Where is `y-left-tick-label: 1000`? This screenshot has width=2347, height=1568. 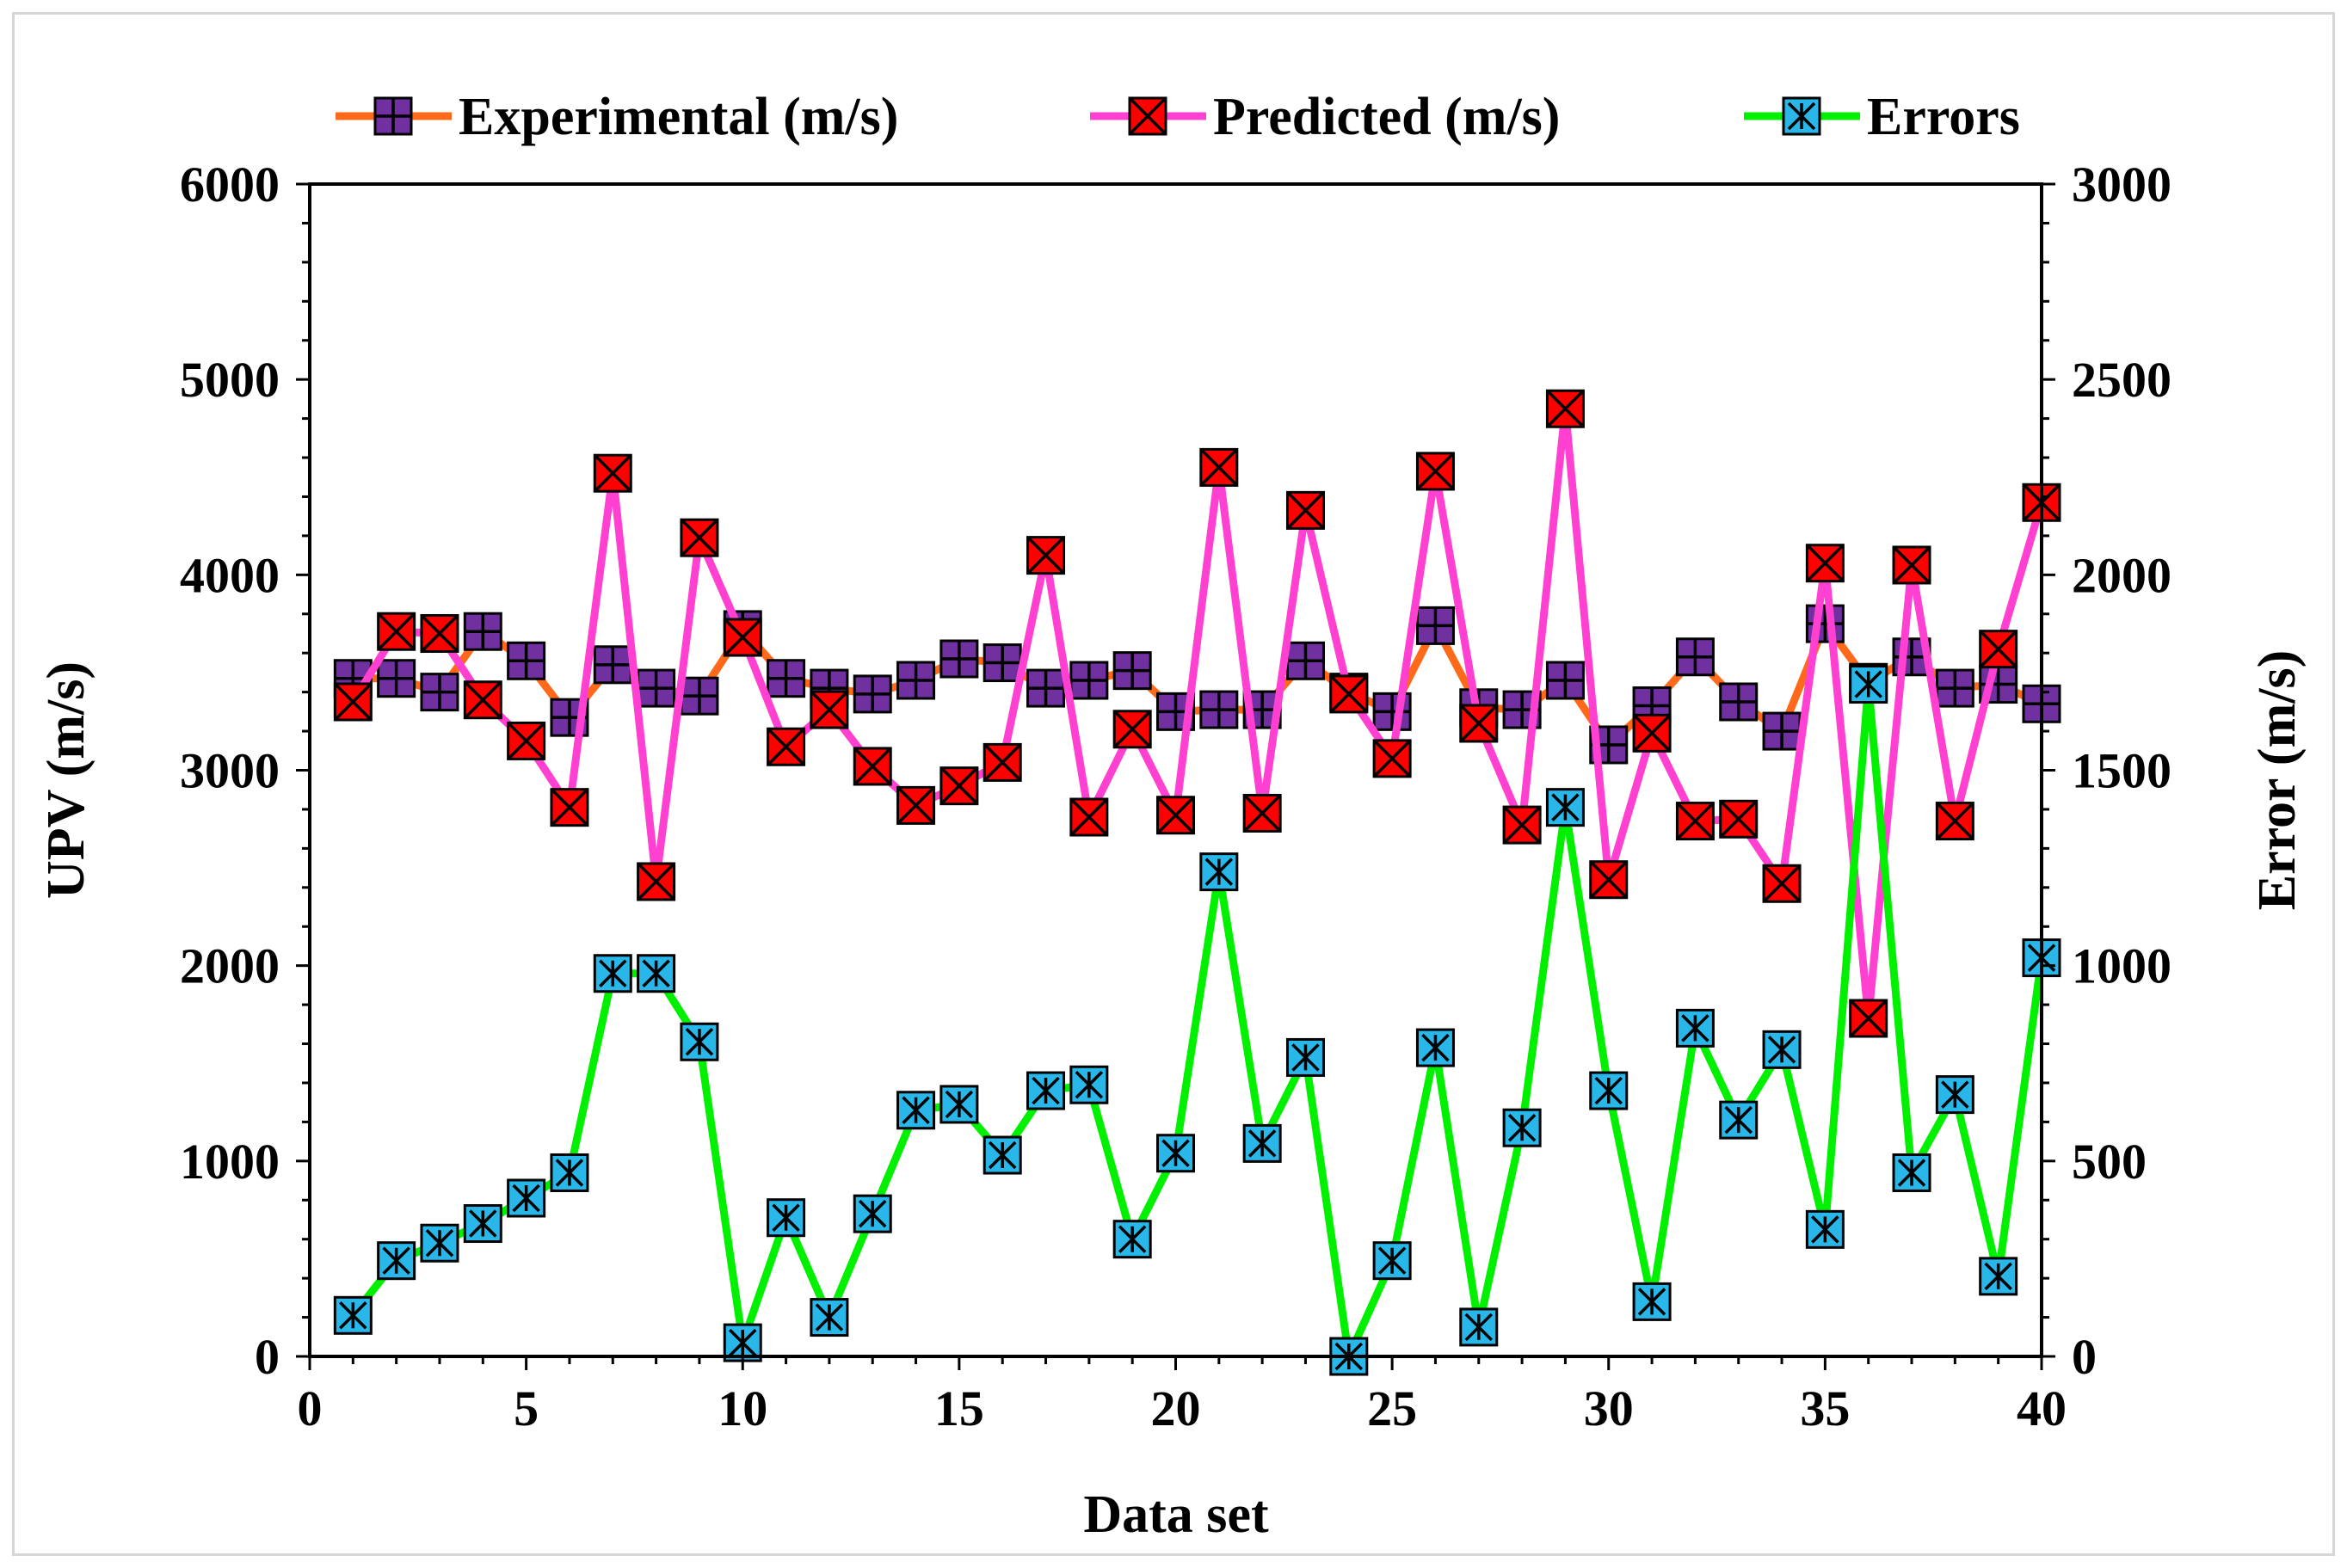 y-left-tick-label: 1000 is located at coordinates (230, 1162).